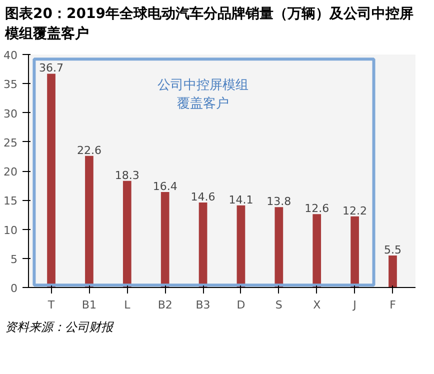  What do you see at coordinates (279, 201) in the screenshot?
I see `data-label: 13.8` at bounding box center [279, 201].